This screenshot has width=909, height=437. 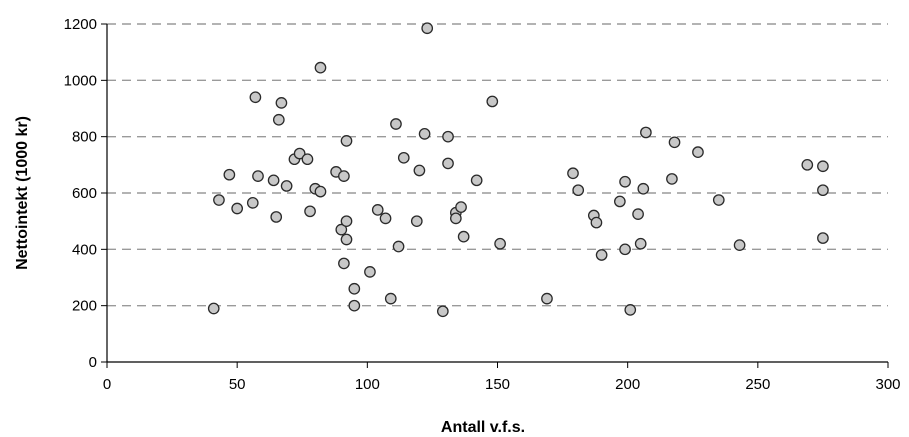 I want to click on x-tick-label-300: 300, so click(x=887, y=384).